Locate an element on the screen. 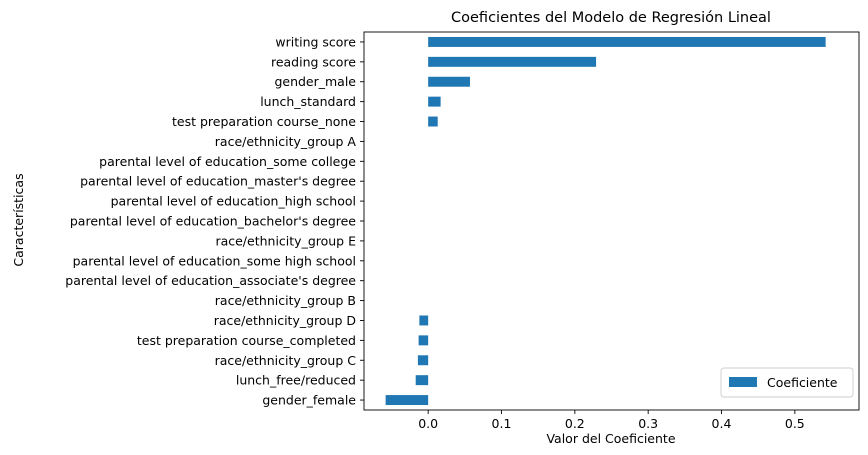 This screenshot has width=868, height=455. y-axis-label: Características is located at coordinates (18, 219).